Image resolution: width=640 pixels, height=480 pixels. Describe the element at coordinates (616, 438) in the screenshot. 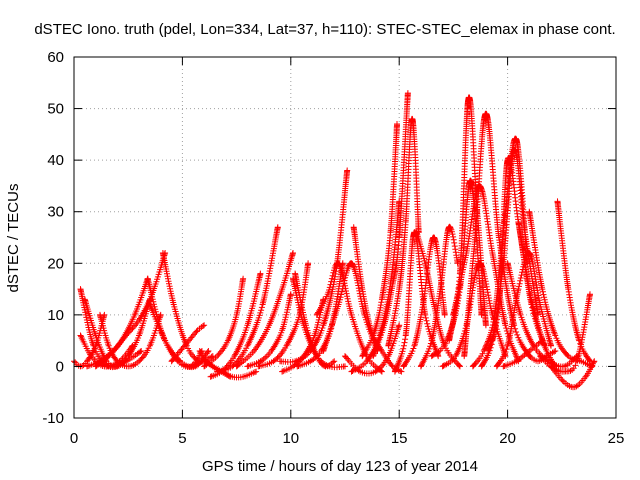

I see `x-tick-label: 25` at that location.